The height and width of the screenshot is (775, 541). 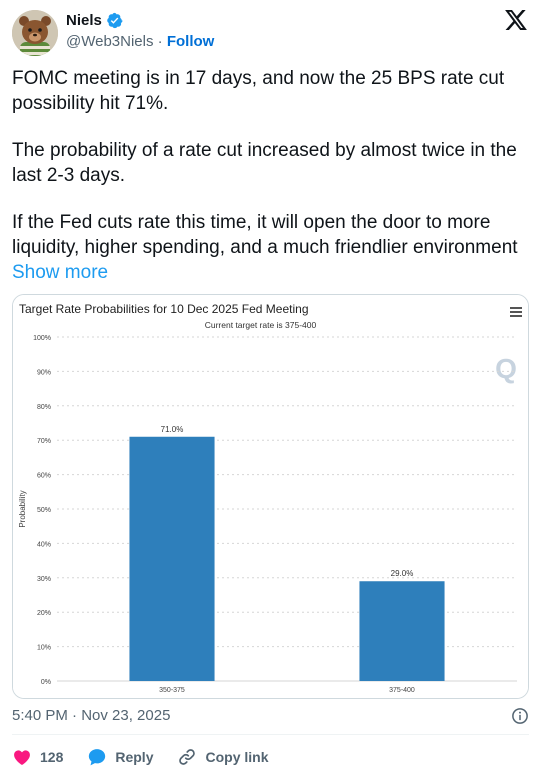 I want to click on y-tick-label: 10%, so click(x=44, y=648).